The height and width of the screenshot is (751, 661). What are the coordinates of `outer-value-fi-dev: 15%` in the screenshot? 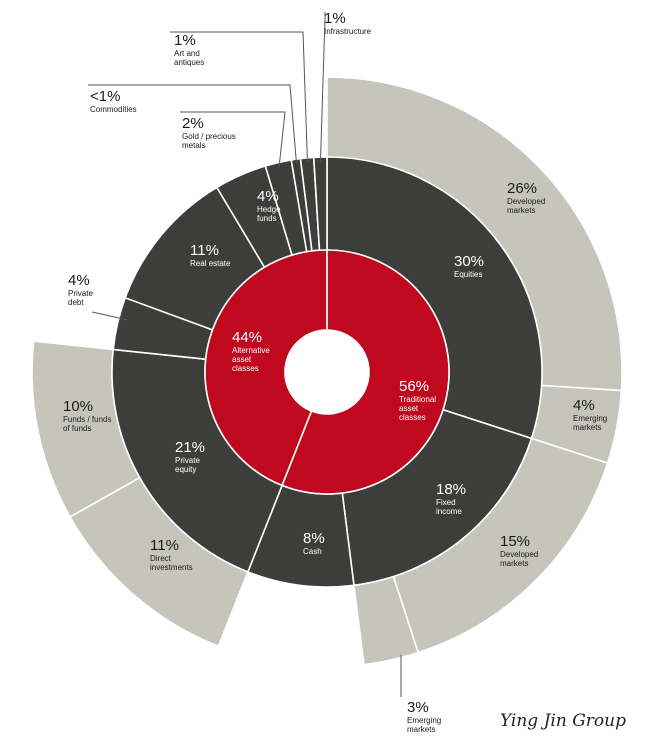 It's located at (515, 541).